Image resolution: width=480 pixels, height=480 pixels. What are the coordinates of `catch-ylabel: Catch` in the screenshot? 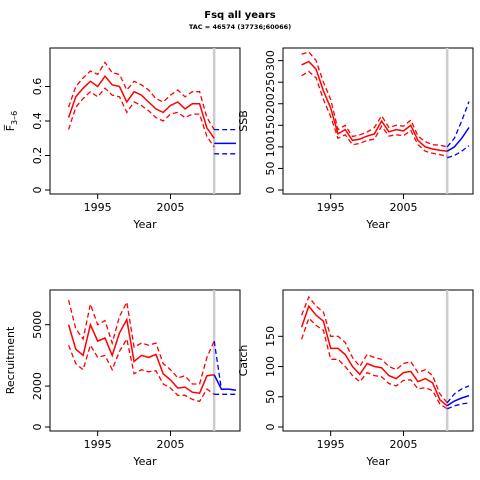 It's located at (243, 361).